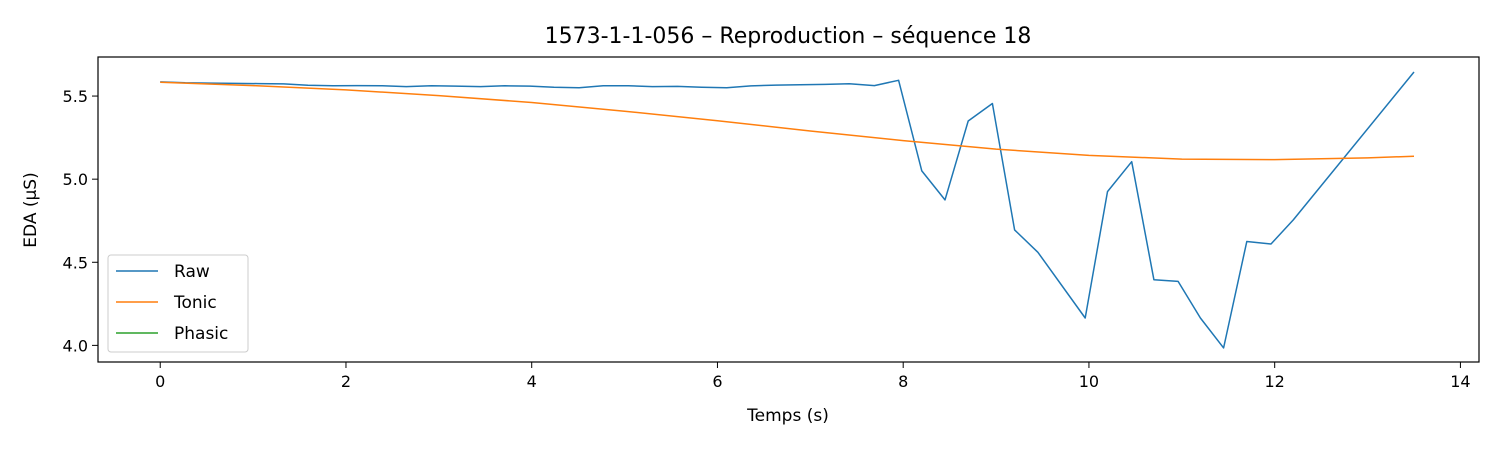  Describe the element at coordinates (903, 381) in the screenshot. I see `x-tick-label: 8` at that location.